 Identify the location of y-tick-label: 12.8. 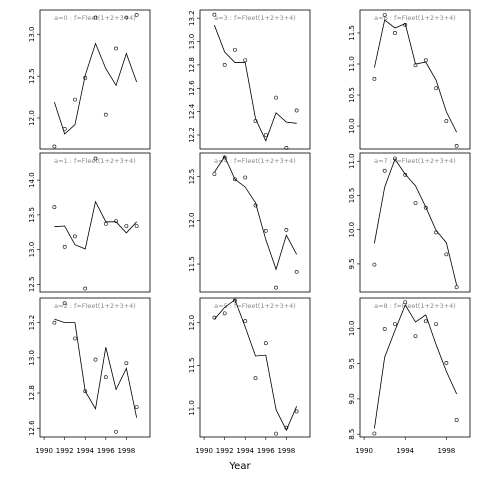
(32, 393).